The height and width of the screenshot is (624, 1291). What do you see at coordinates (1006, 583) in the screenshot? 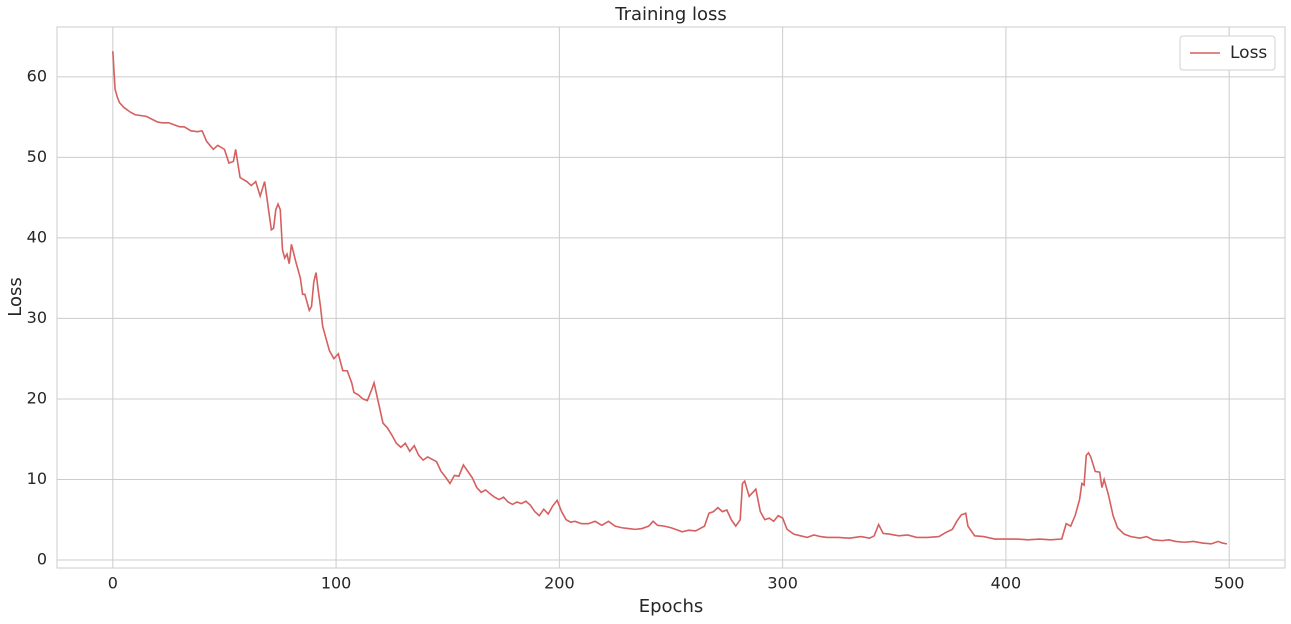
I see `x-tick-label: 400` at bounding box center [1006, 583].